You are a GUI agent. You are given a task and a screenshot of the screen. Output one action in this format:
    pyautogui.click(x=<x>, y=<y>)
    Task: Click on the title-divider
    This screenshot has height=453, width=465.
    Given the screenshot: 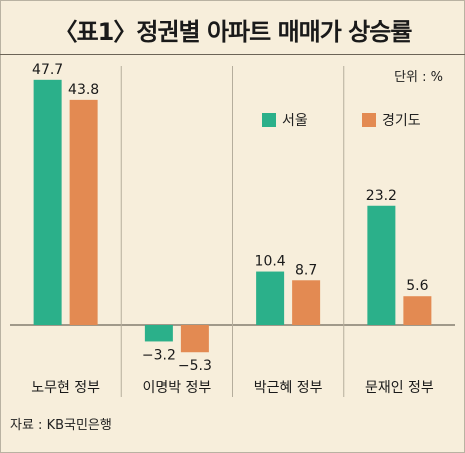 What is the action you would take?
    pyautogui.click(x=232, y=54)
    